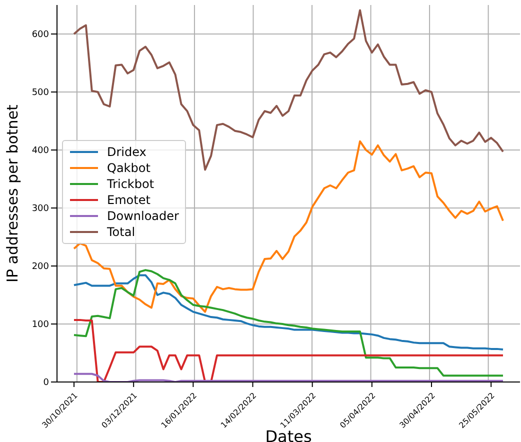 The height and width of the screenshot is (442, 521). What do you see at coordinates (41, 325) in the screenshot?
I see `y-tick-label: 100` at bounding box center [41, 325].